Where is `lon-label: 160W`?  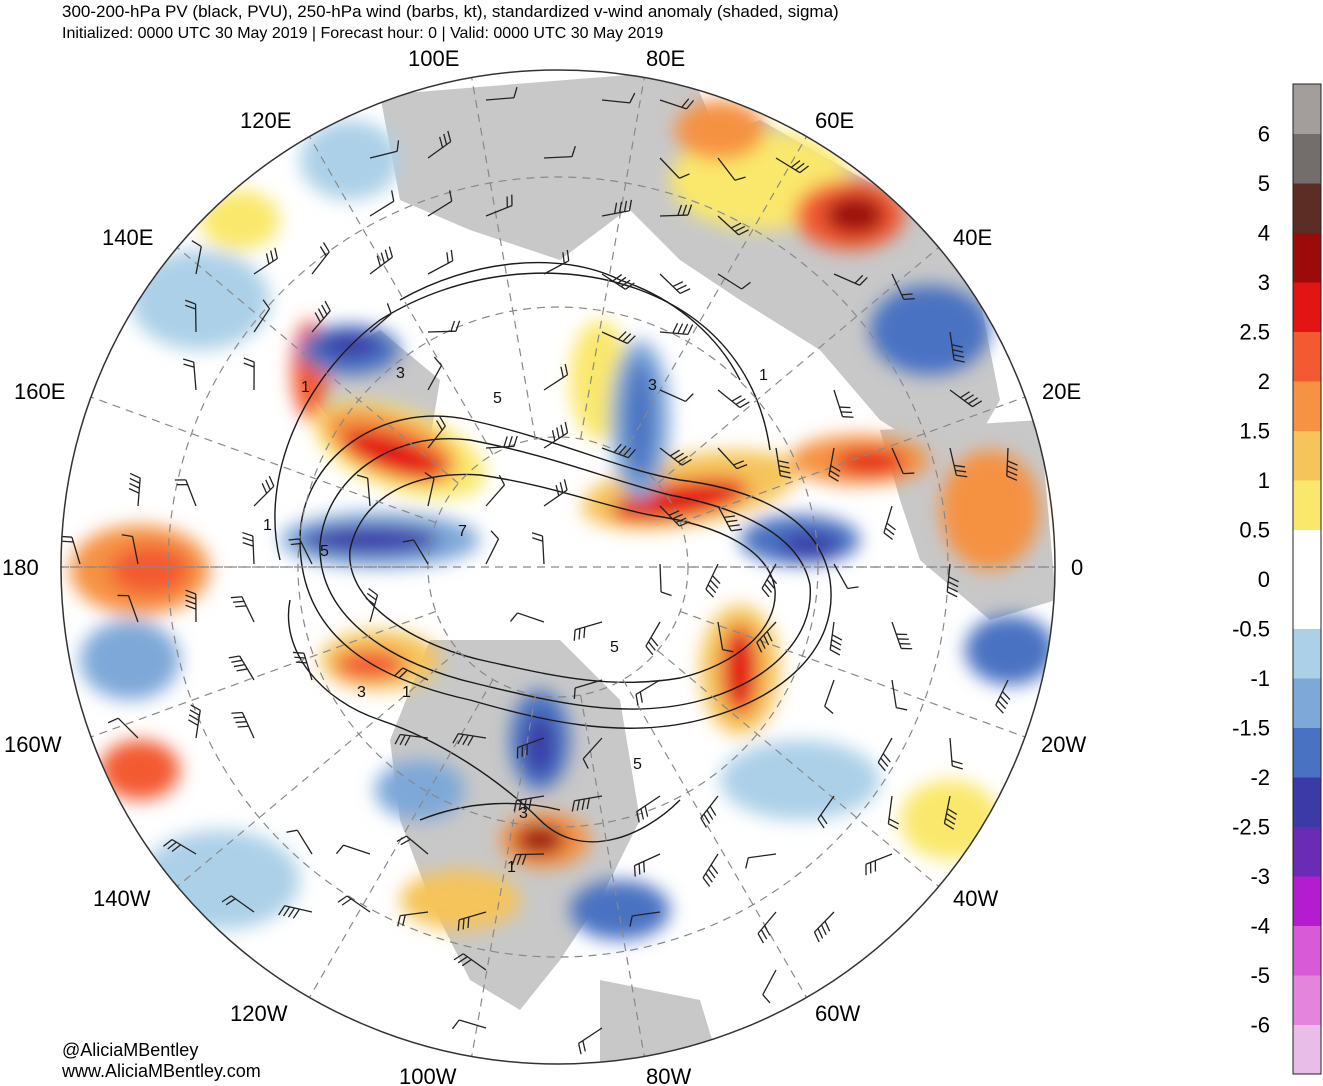
lon-label: 160W is located at coordinates (33, 744).